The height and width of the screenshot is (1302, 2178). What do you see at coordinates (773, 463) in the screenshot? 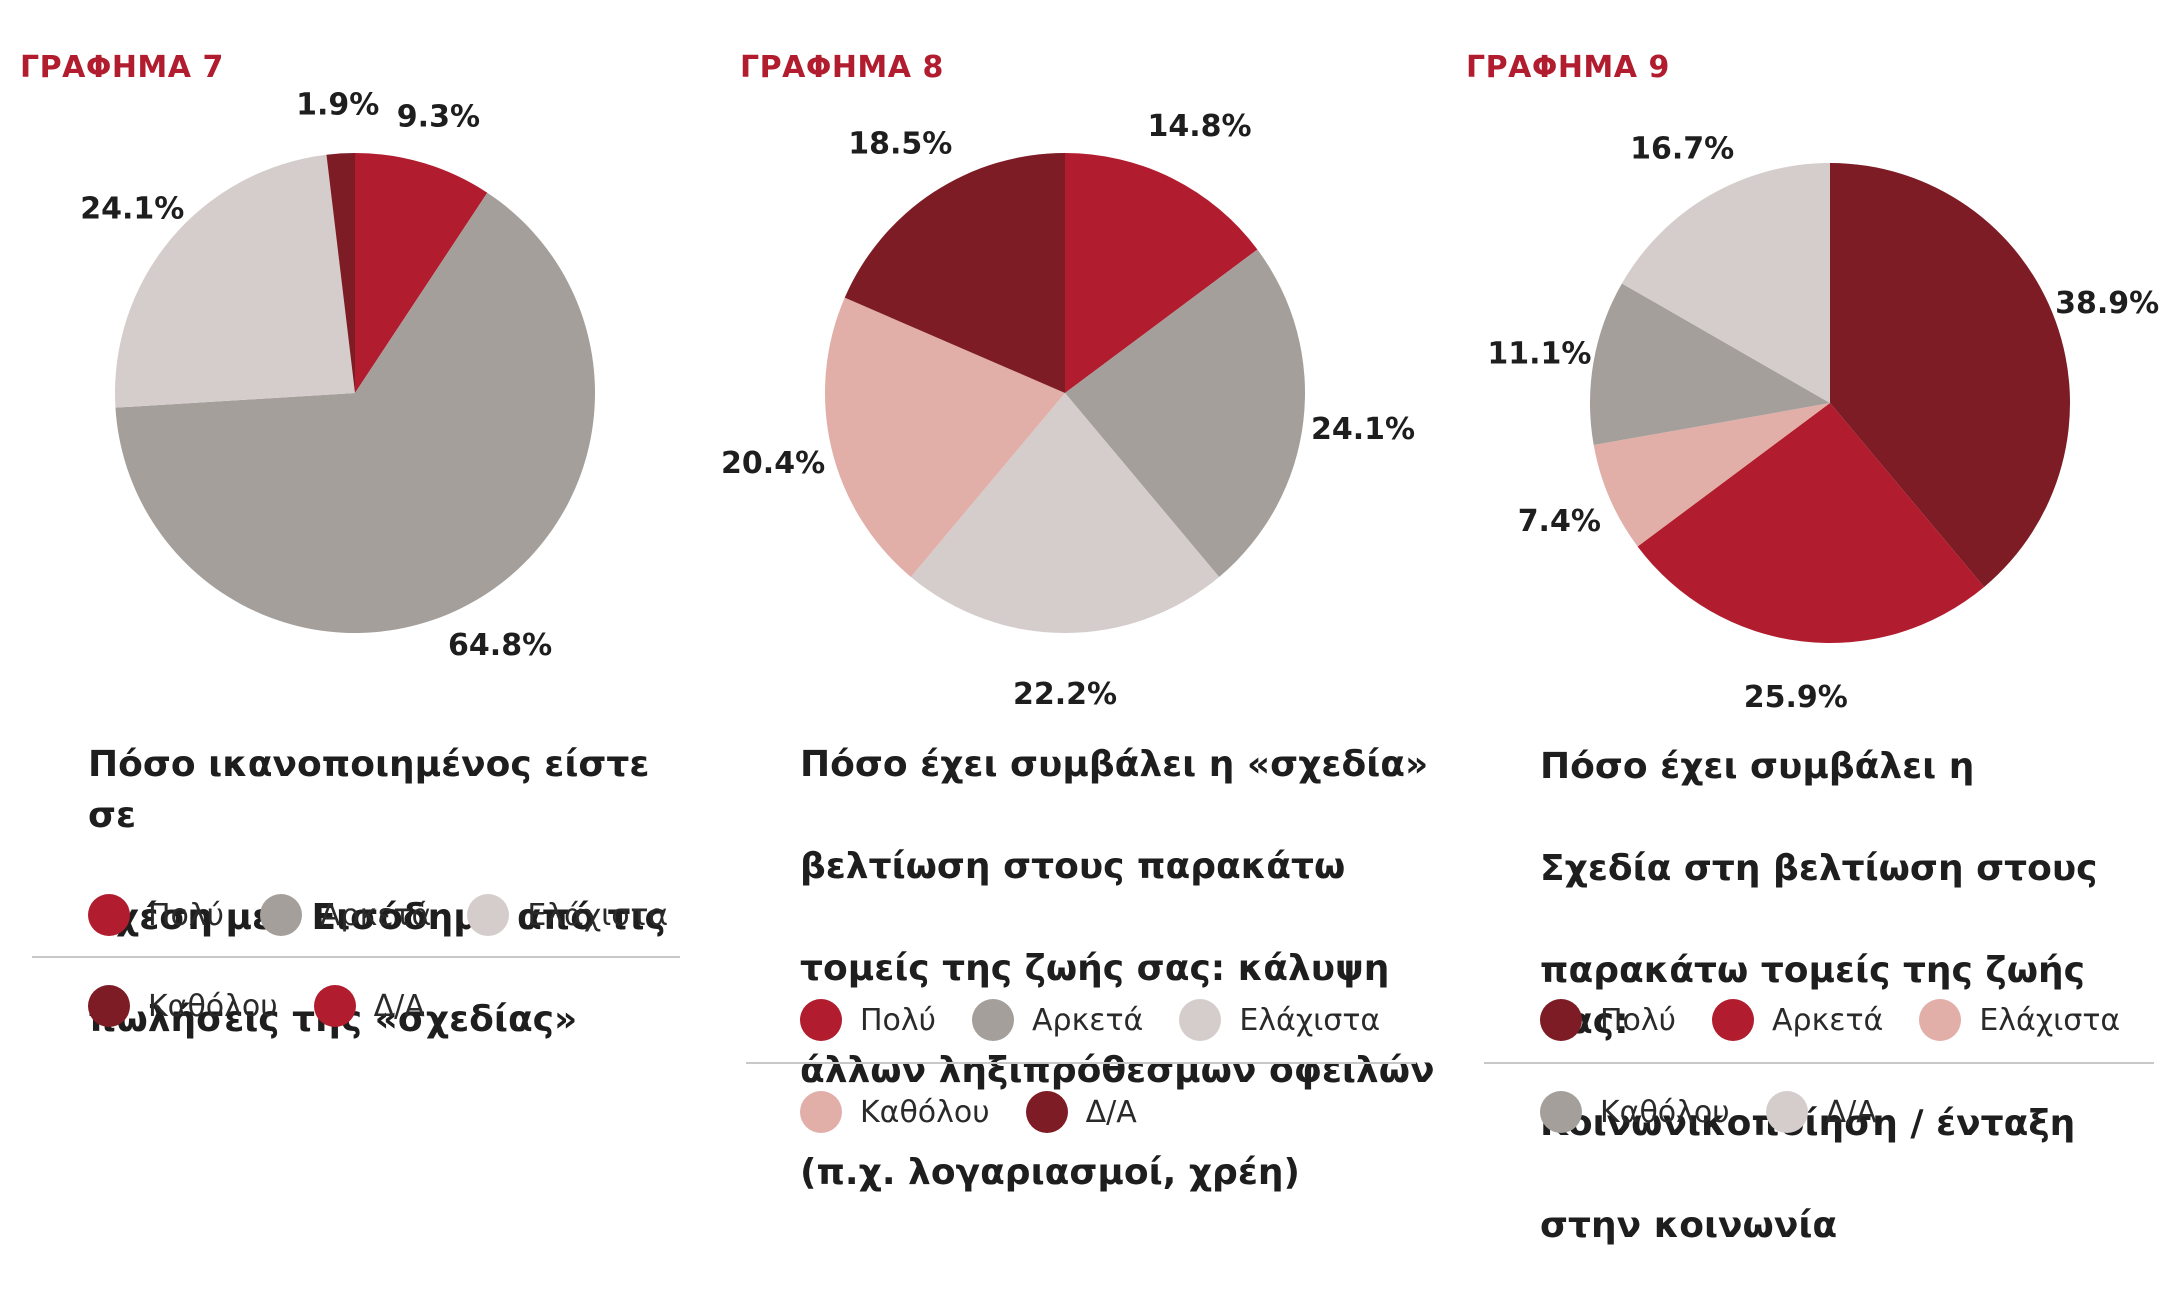
I see `slice-value-label: 20.4%` at bounding box center [773, 463].